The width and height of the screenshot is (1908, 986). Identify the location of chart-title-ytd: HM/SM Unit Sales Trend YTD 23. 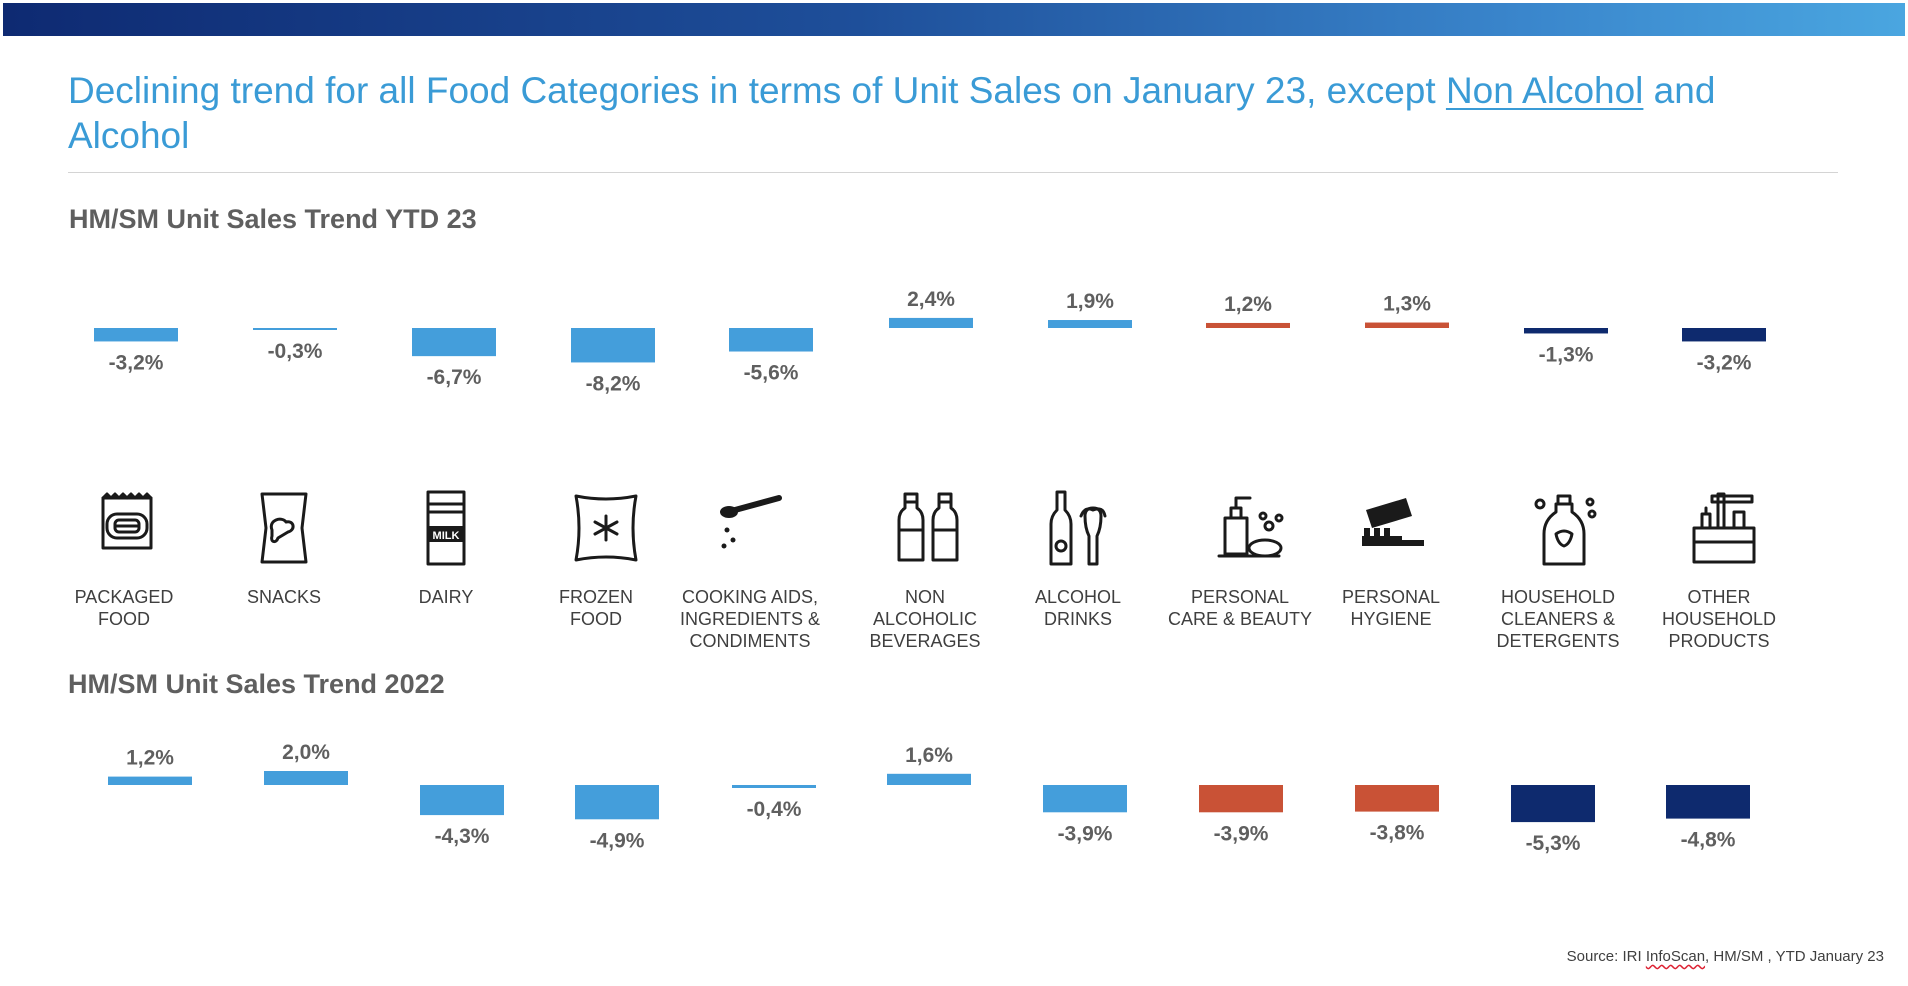
(273, 219).